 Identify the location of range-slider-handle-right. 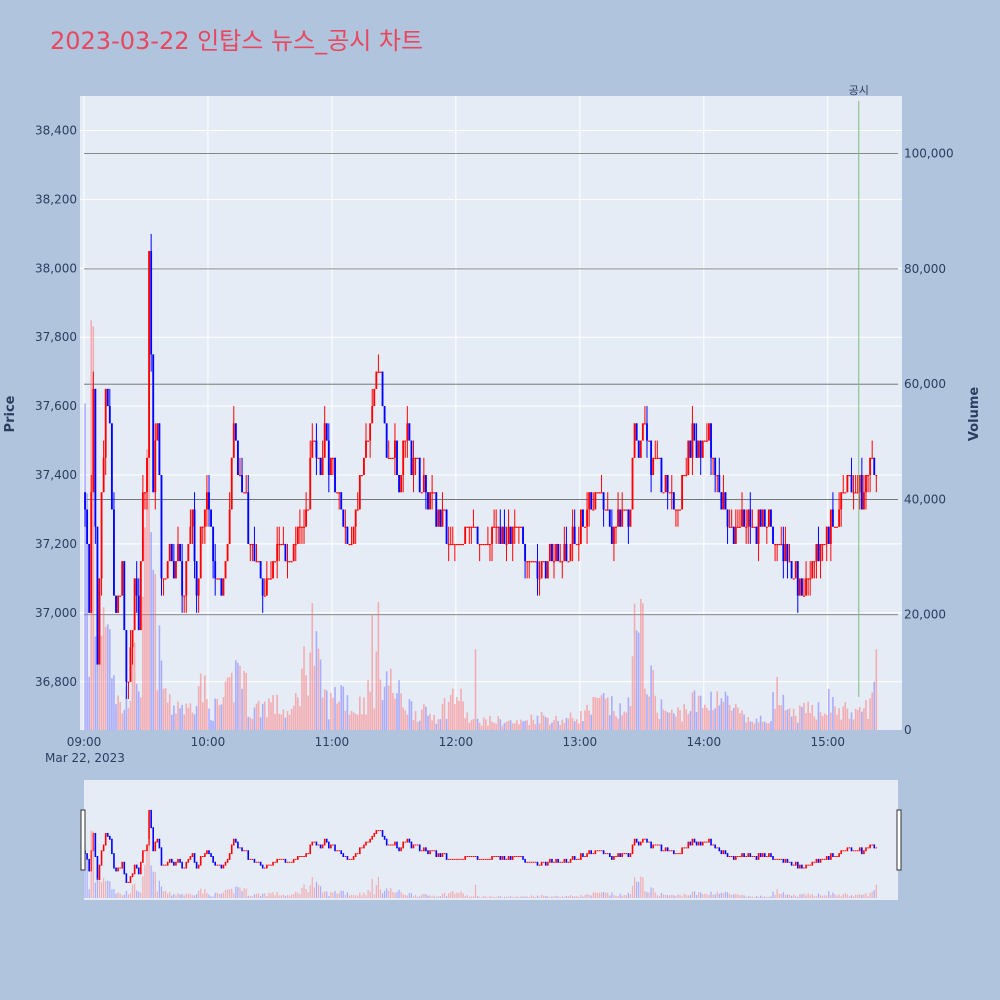
(899, 840).